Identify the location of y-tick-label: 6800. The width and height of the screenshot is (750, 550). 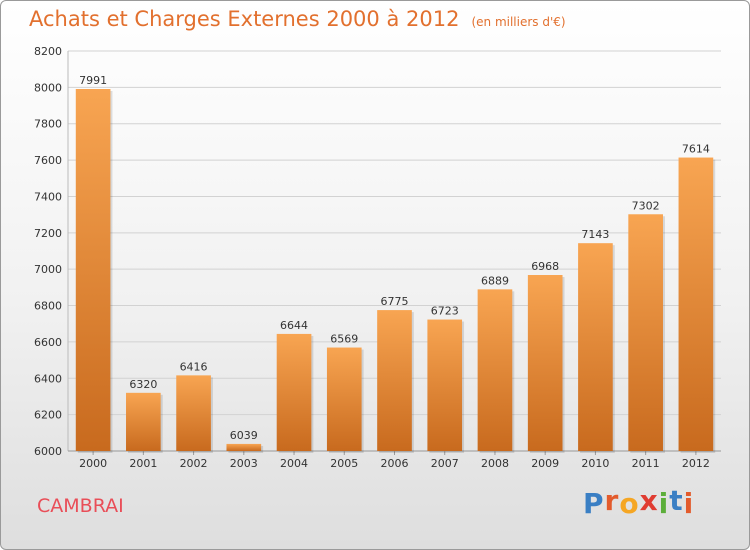
(48, 306).